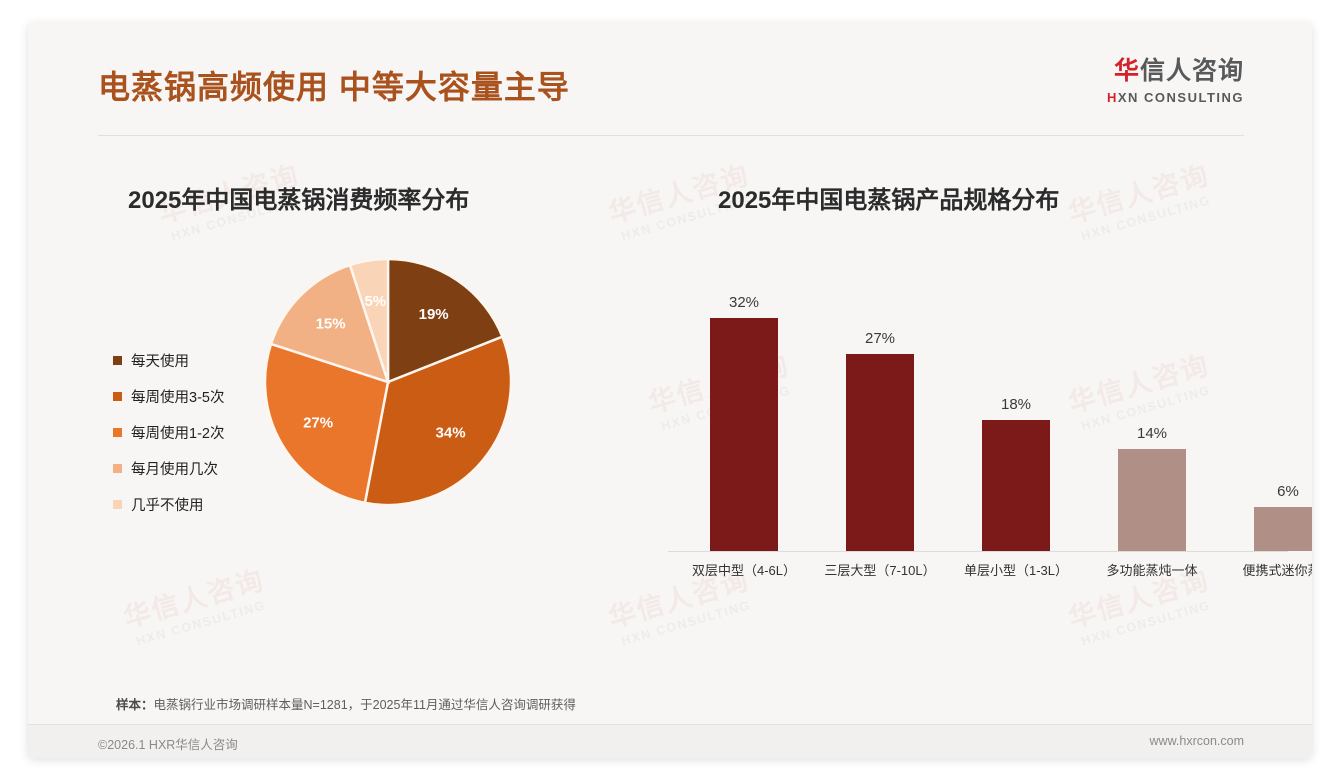 The width and height of the screenshot is (1340, 780). What do you see at coordinates (744, 570) in the screenshot?
I see `bar-category-label: 双层中型（4-6L）` at bounding box center [744, 570].